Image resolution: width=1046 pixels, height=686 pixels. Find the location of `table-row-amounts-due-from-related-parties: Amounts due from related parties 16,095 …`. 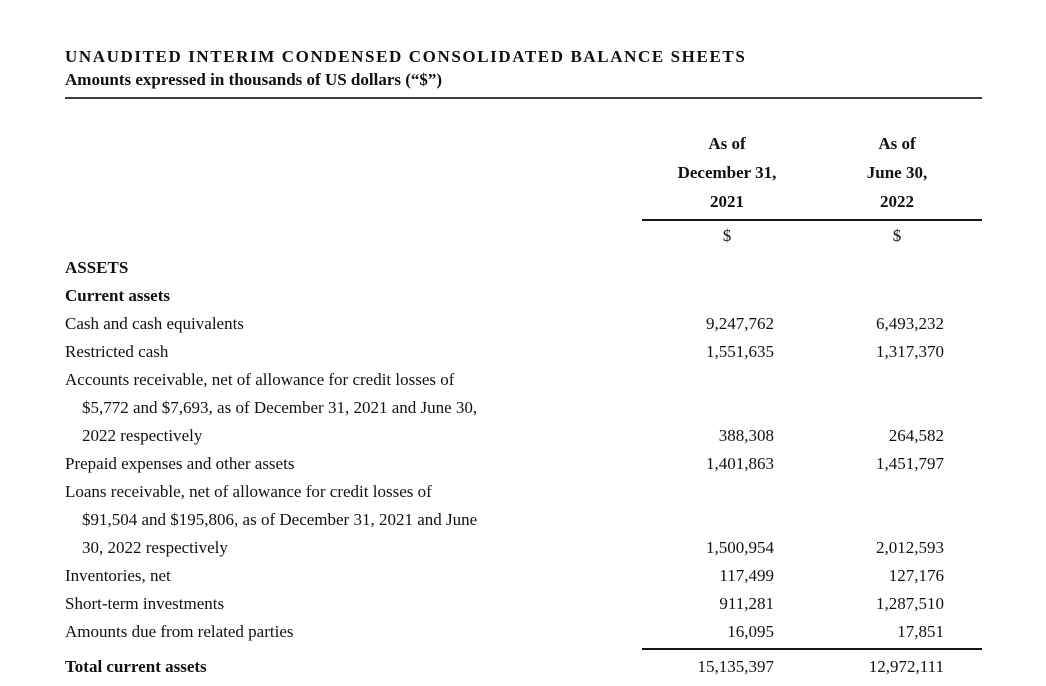

table-row-amounts-due-from-related-parties: Amounts due from related parties 16,095 … is located at coordinates (523, 632).